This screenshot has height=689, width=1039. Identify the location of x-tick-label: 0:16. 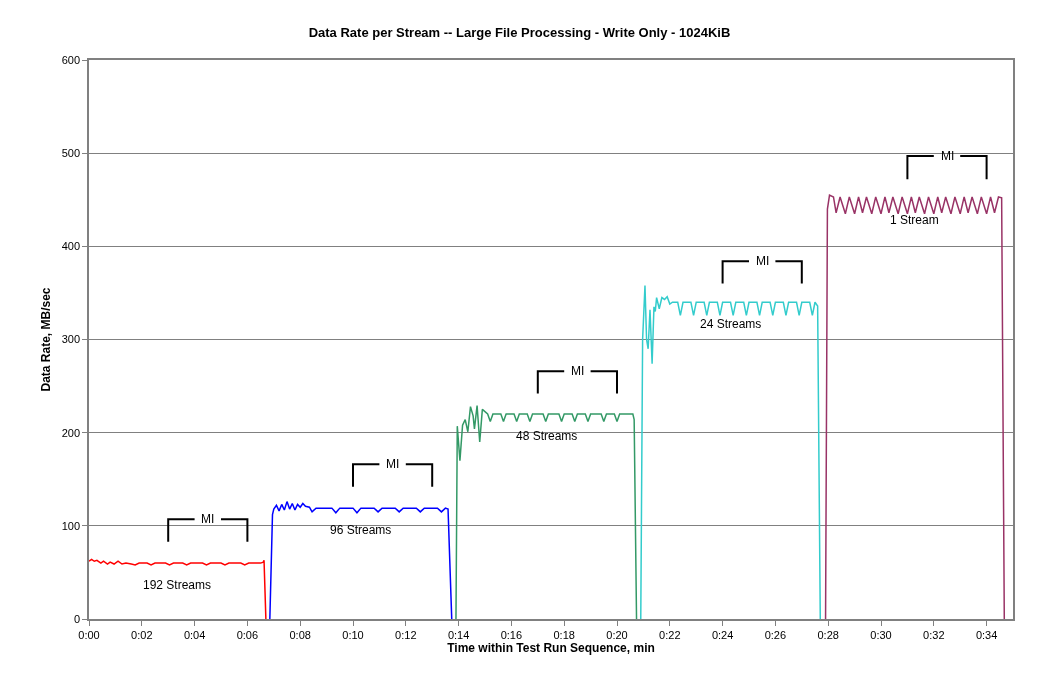
(511, 634).